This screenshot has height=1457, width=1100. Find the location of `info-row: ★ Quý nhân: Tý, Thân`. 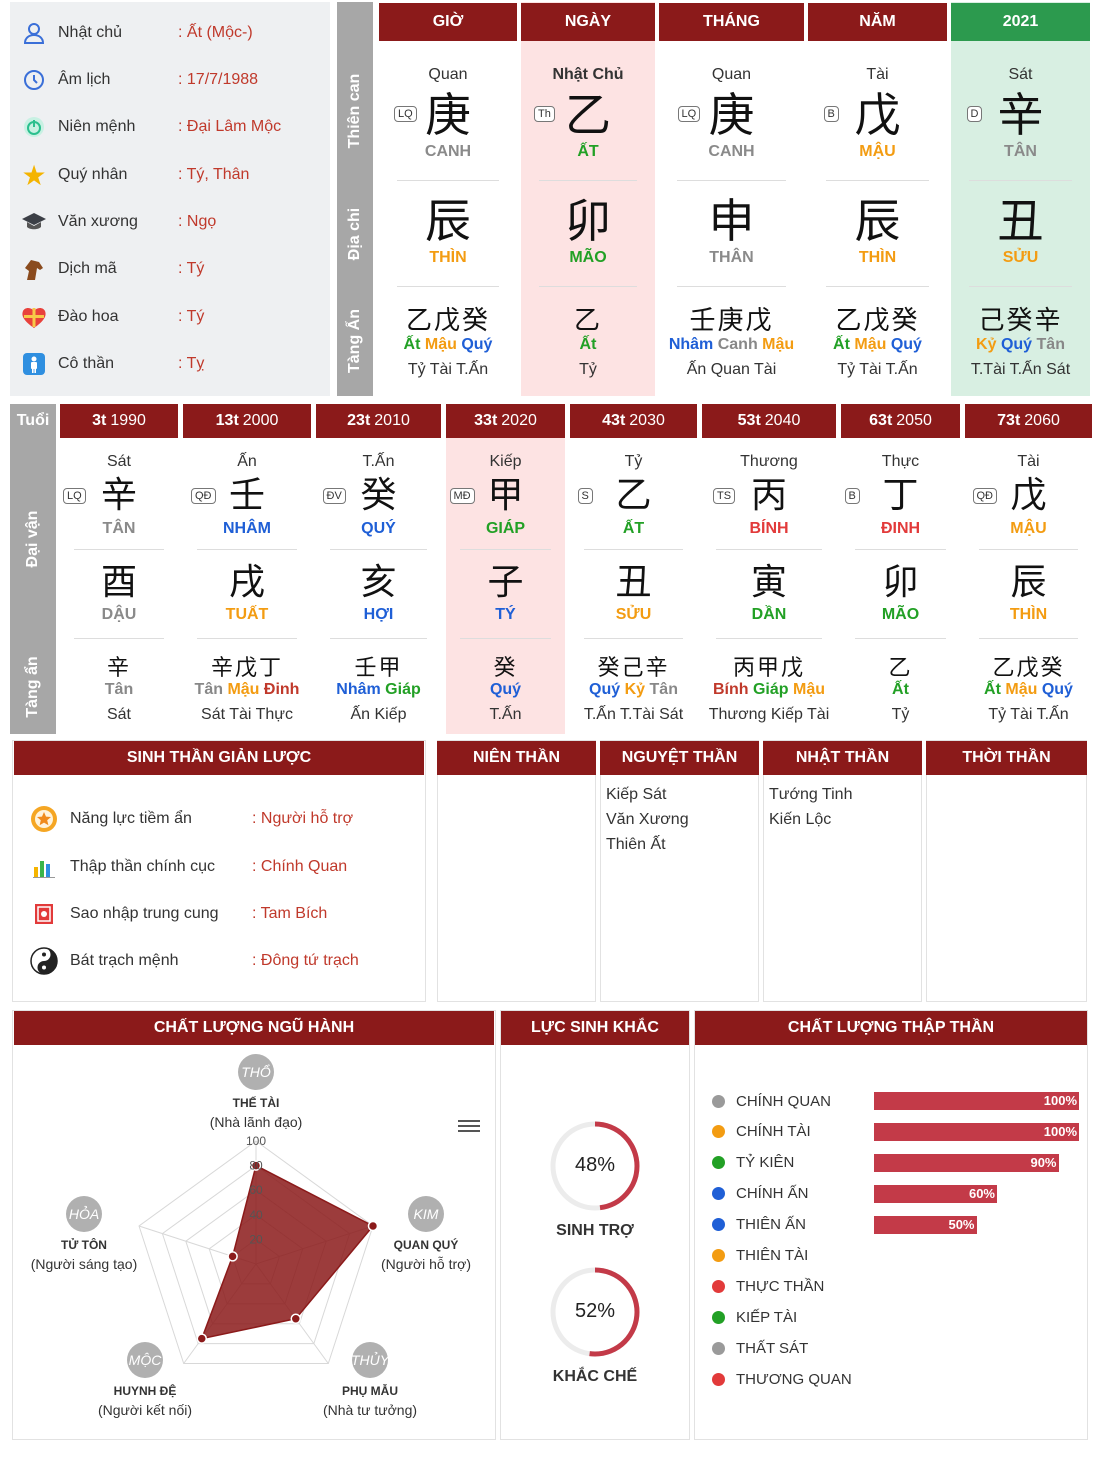

info-row: ★ Quý nhân: Tý, Thân is located at coordinates (173, 175).